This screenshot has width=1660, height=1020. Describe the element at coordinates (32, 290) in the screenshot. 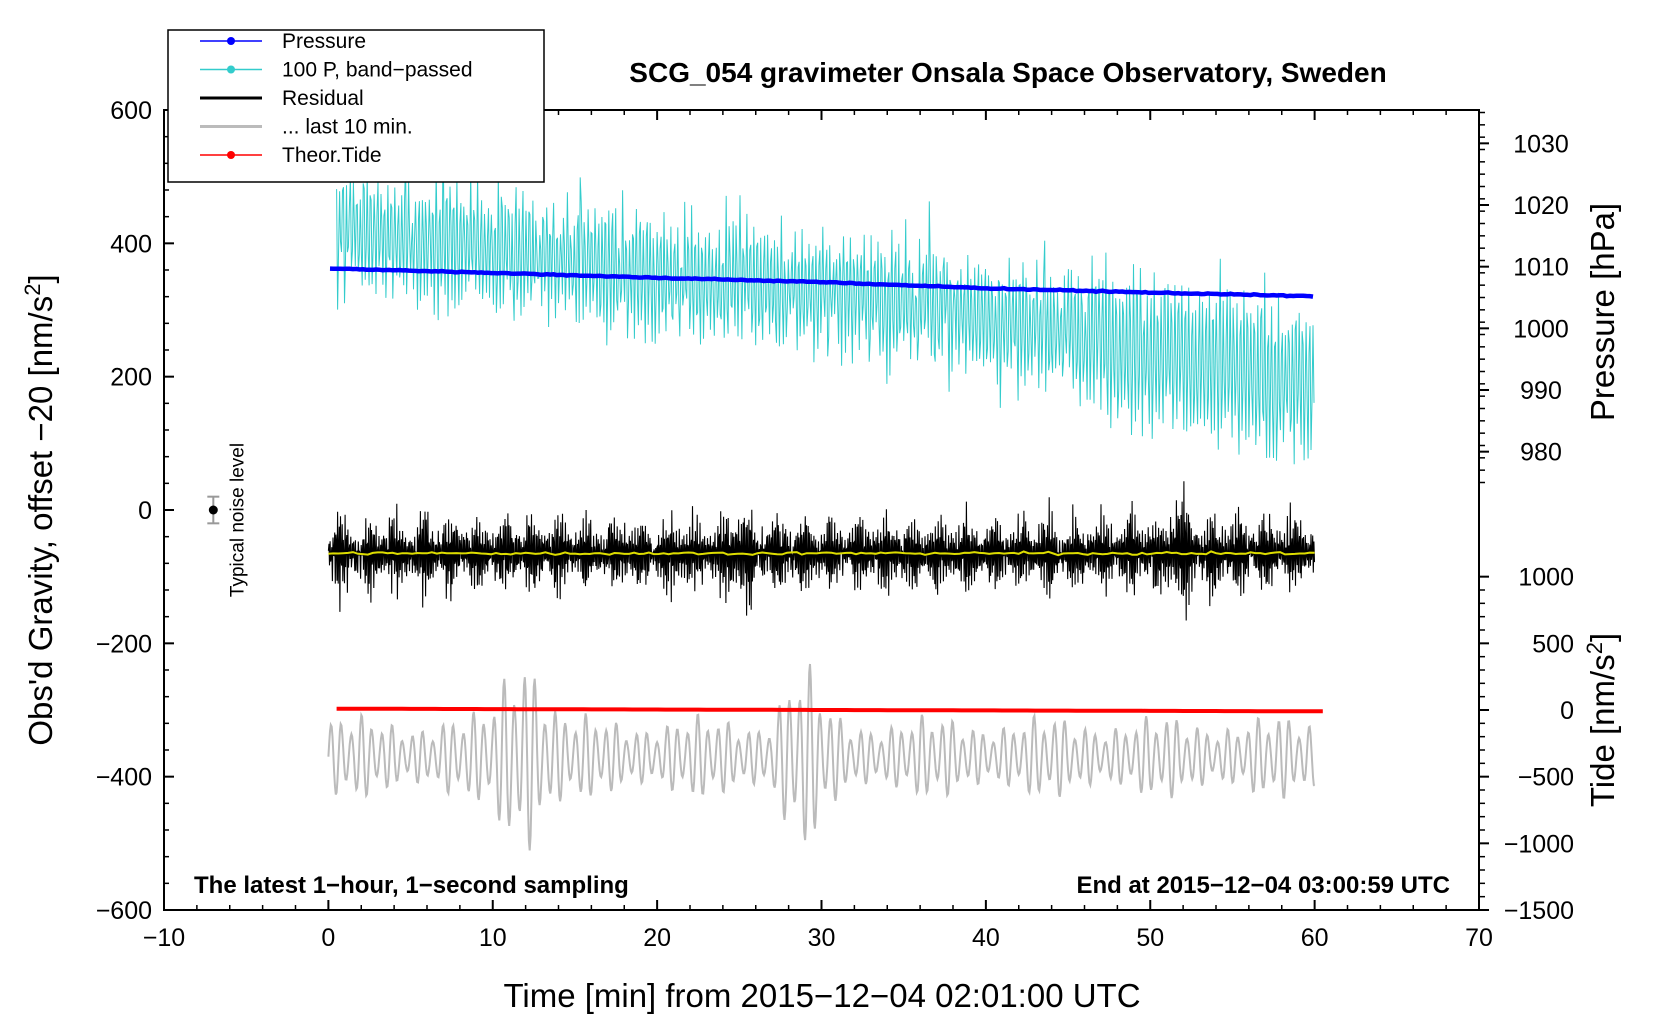

I see `y-axis-title-gravity-sup: 2` at that location.